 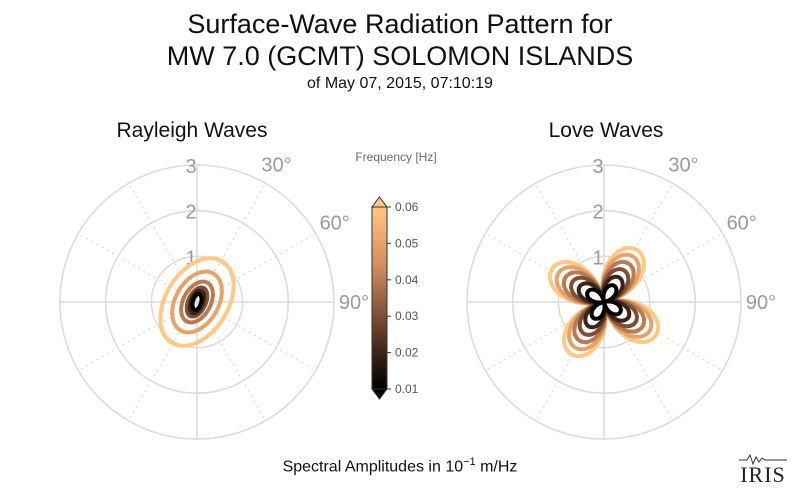 What do you see at coordinates (192, 130) in the screenshot?
I see `rayleigh-panel-title: Rayleigh Waves` at bounding box center [192, 130].